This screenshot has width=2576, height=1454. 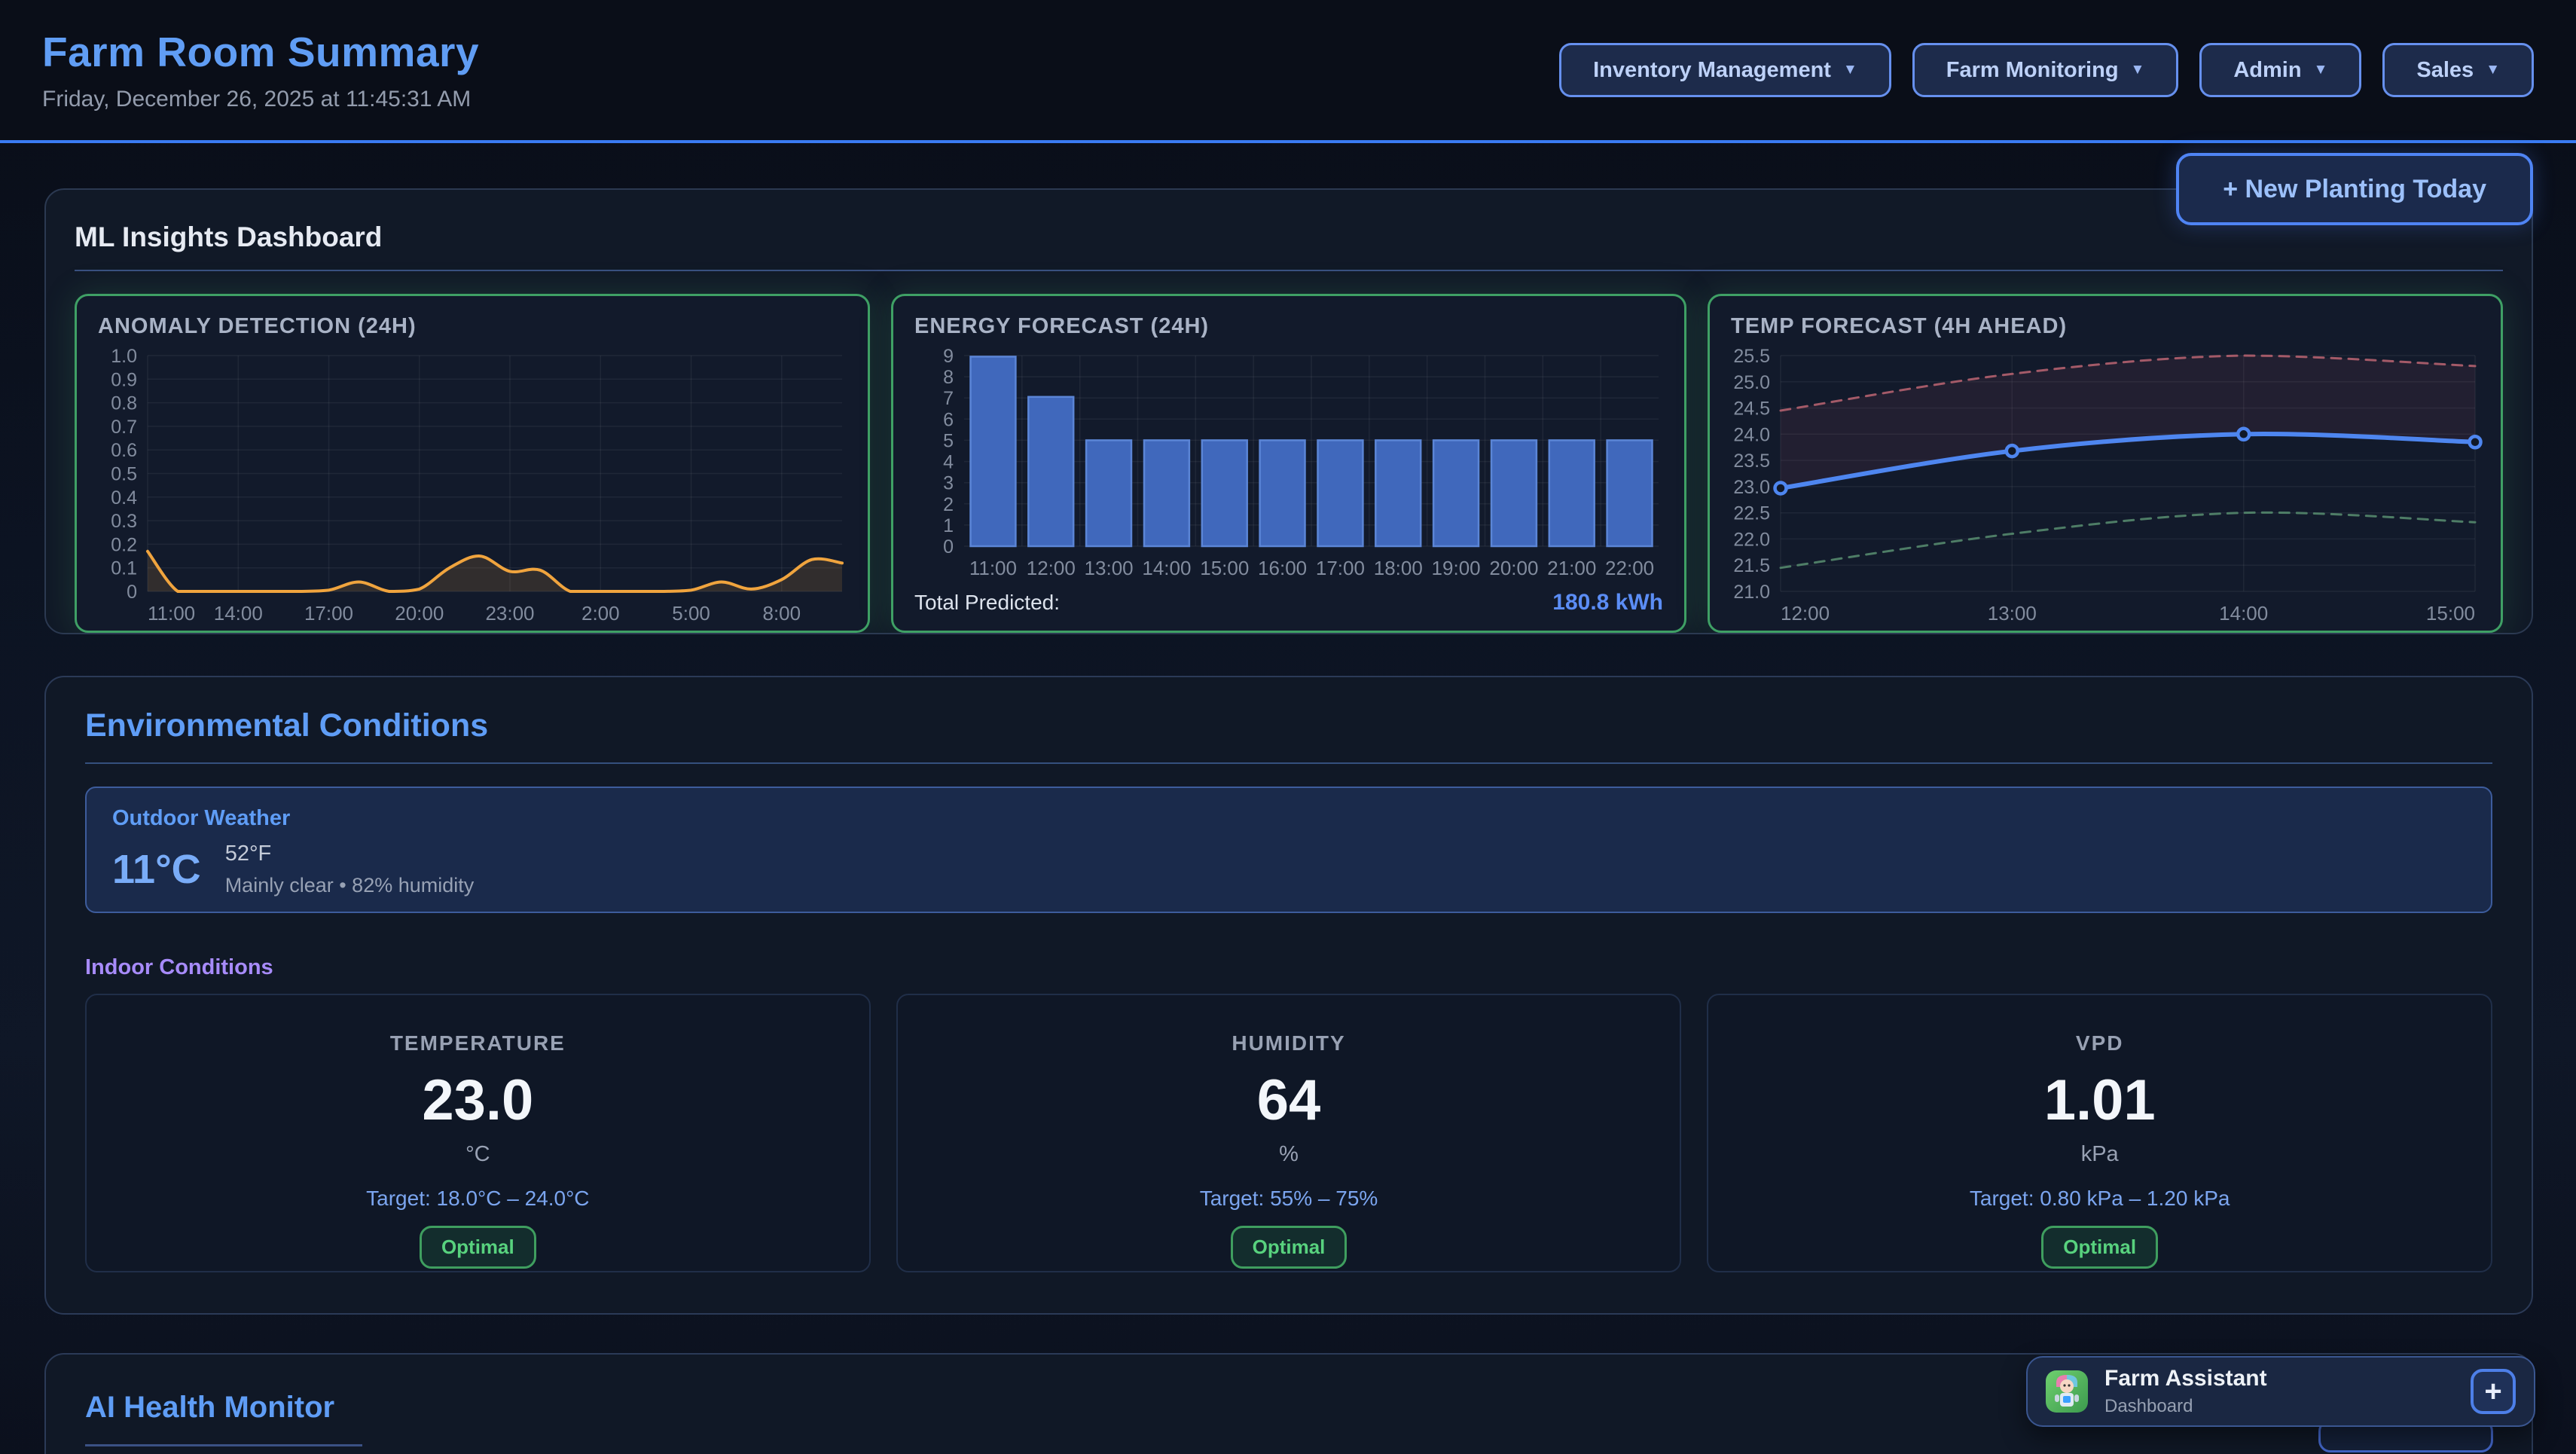 I want to click on svg-text: 0.4, so click(x=124, y=498).